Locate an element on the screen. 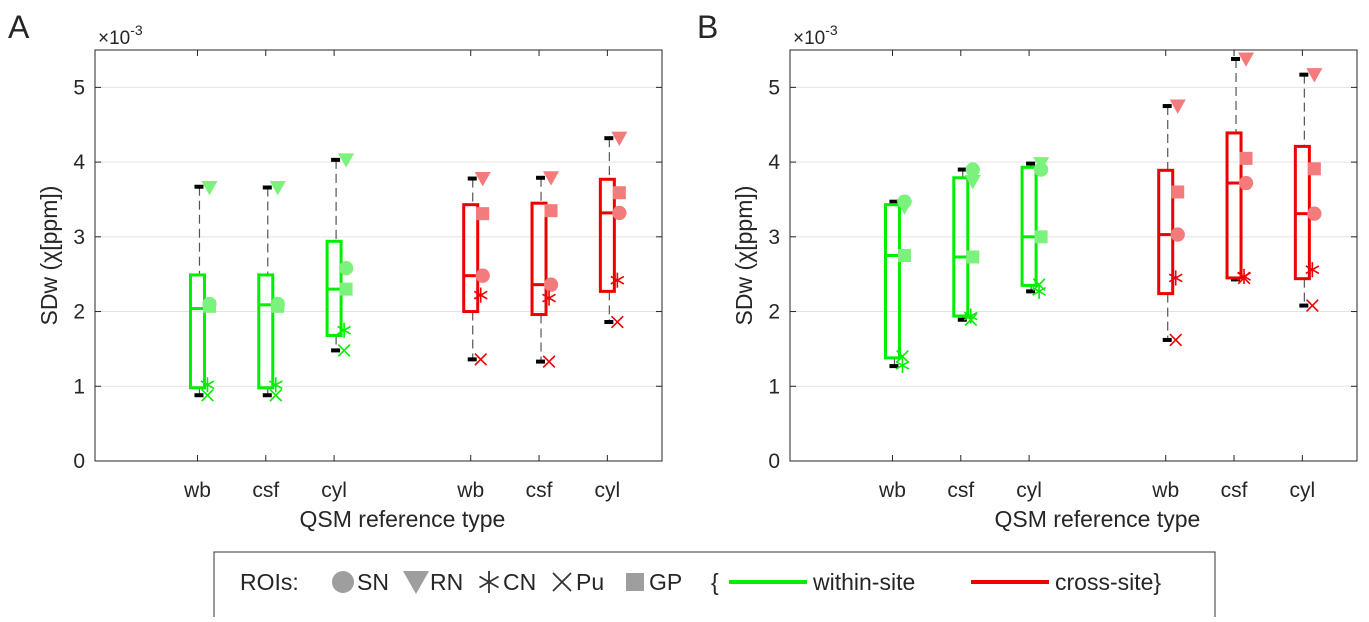 This screenshot has width=1369, height=622. box-within-cyl: cyl is located at coordinates (338, 276).